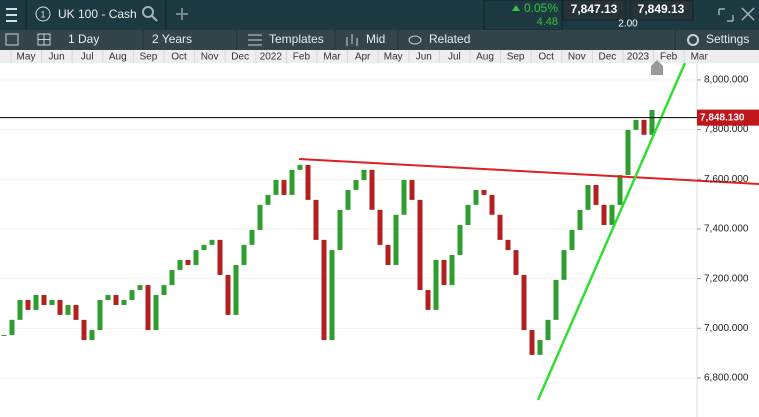 This screenshot has width=759, height=417. I want to click on buy-box, so click(661, 10).